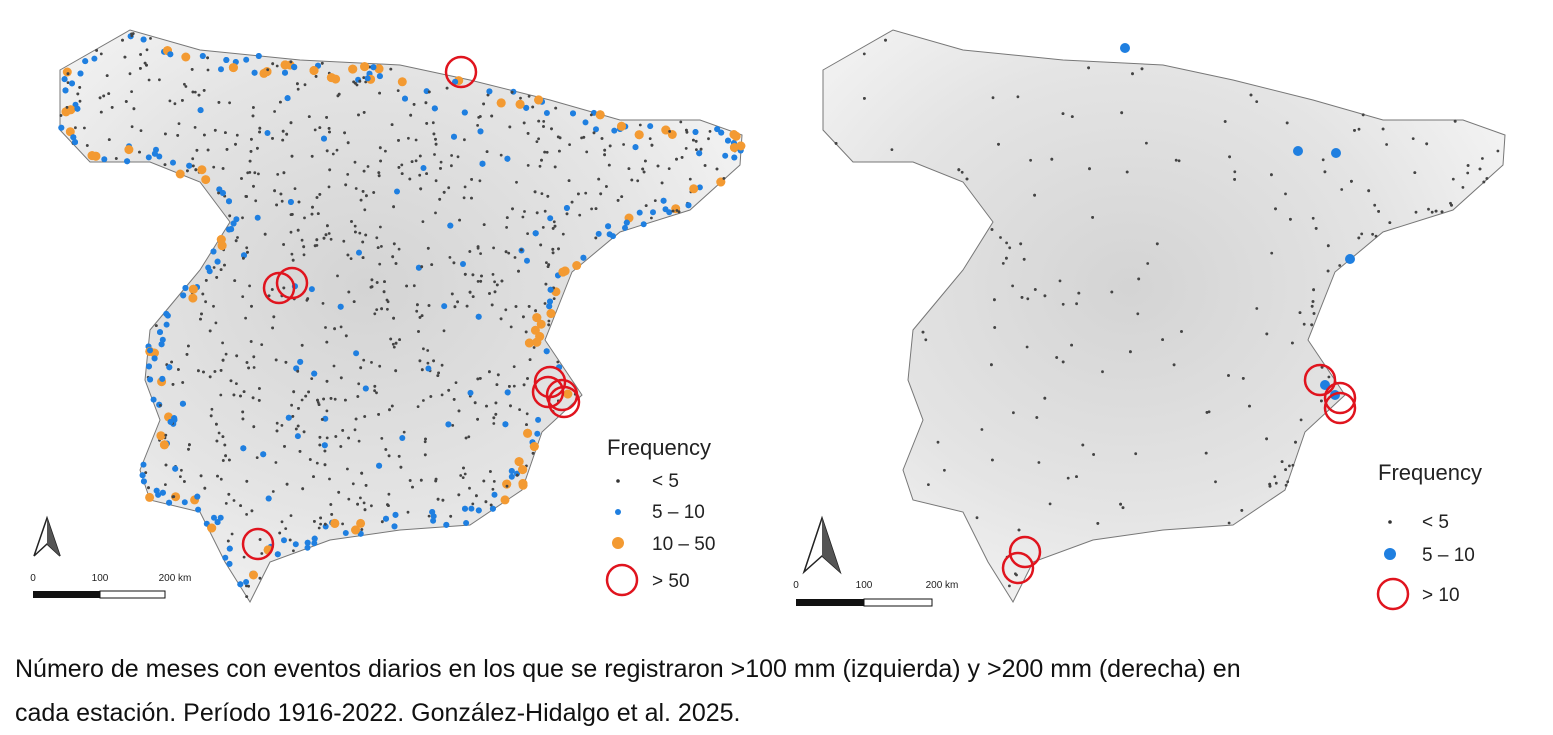 The height and width of the screenshot is (735, 1553). Describe the element at coordinates (831, 545) in the screenshot. I see `north-arrow-shade` at that location.